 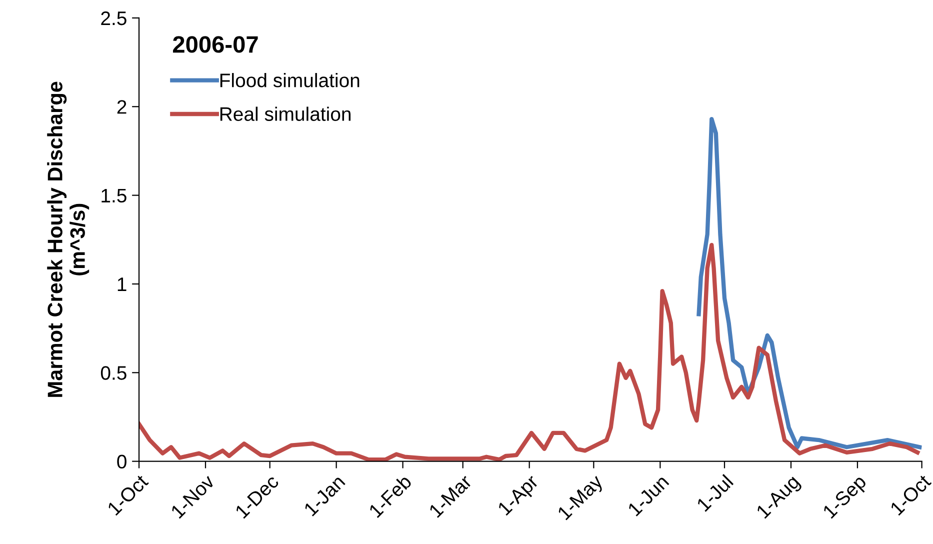 What do you see at coordinates (121, 461) in the screenshot?
I see `y-tick-label: 0` at bounding box center [121, 461].